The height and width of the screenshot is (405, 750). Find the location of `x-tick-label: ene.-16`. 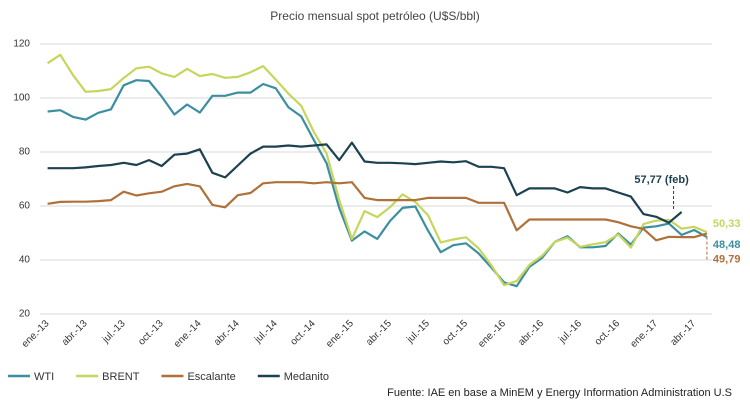

x-tick-label: ene.-16 is located at coordinates (492, 334).